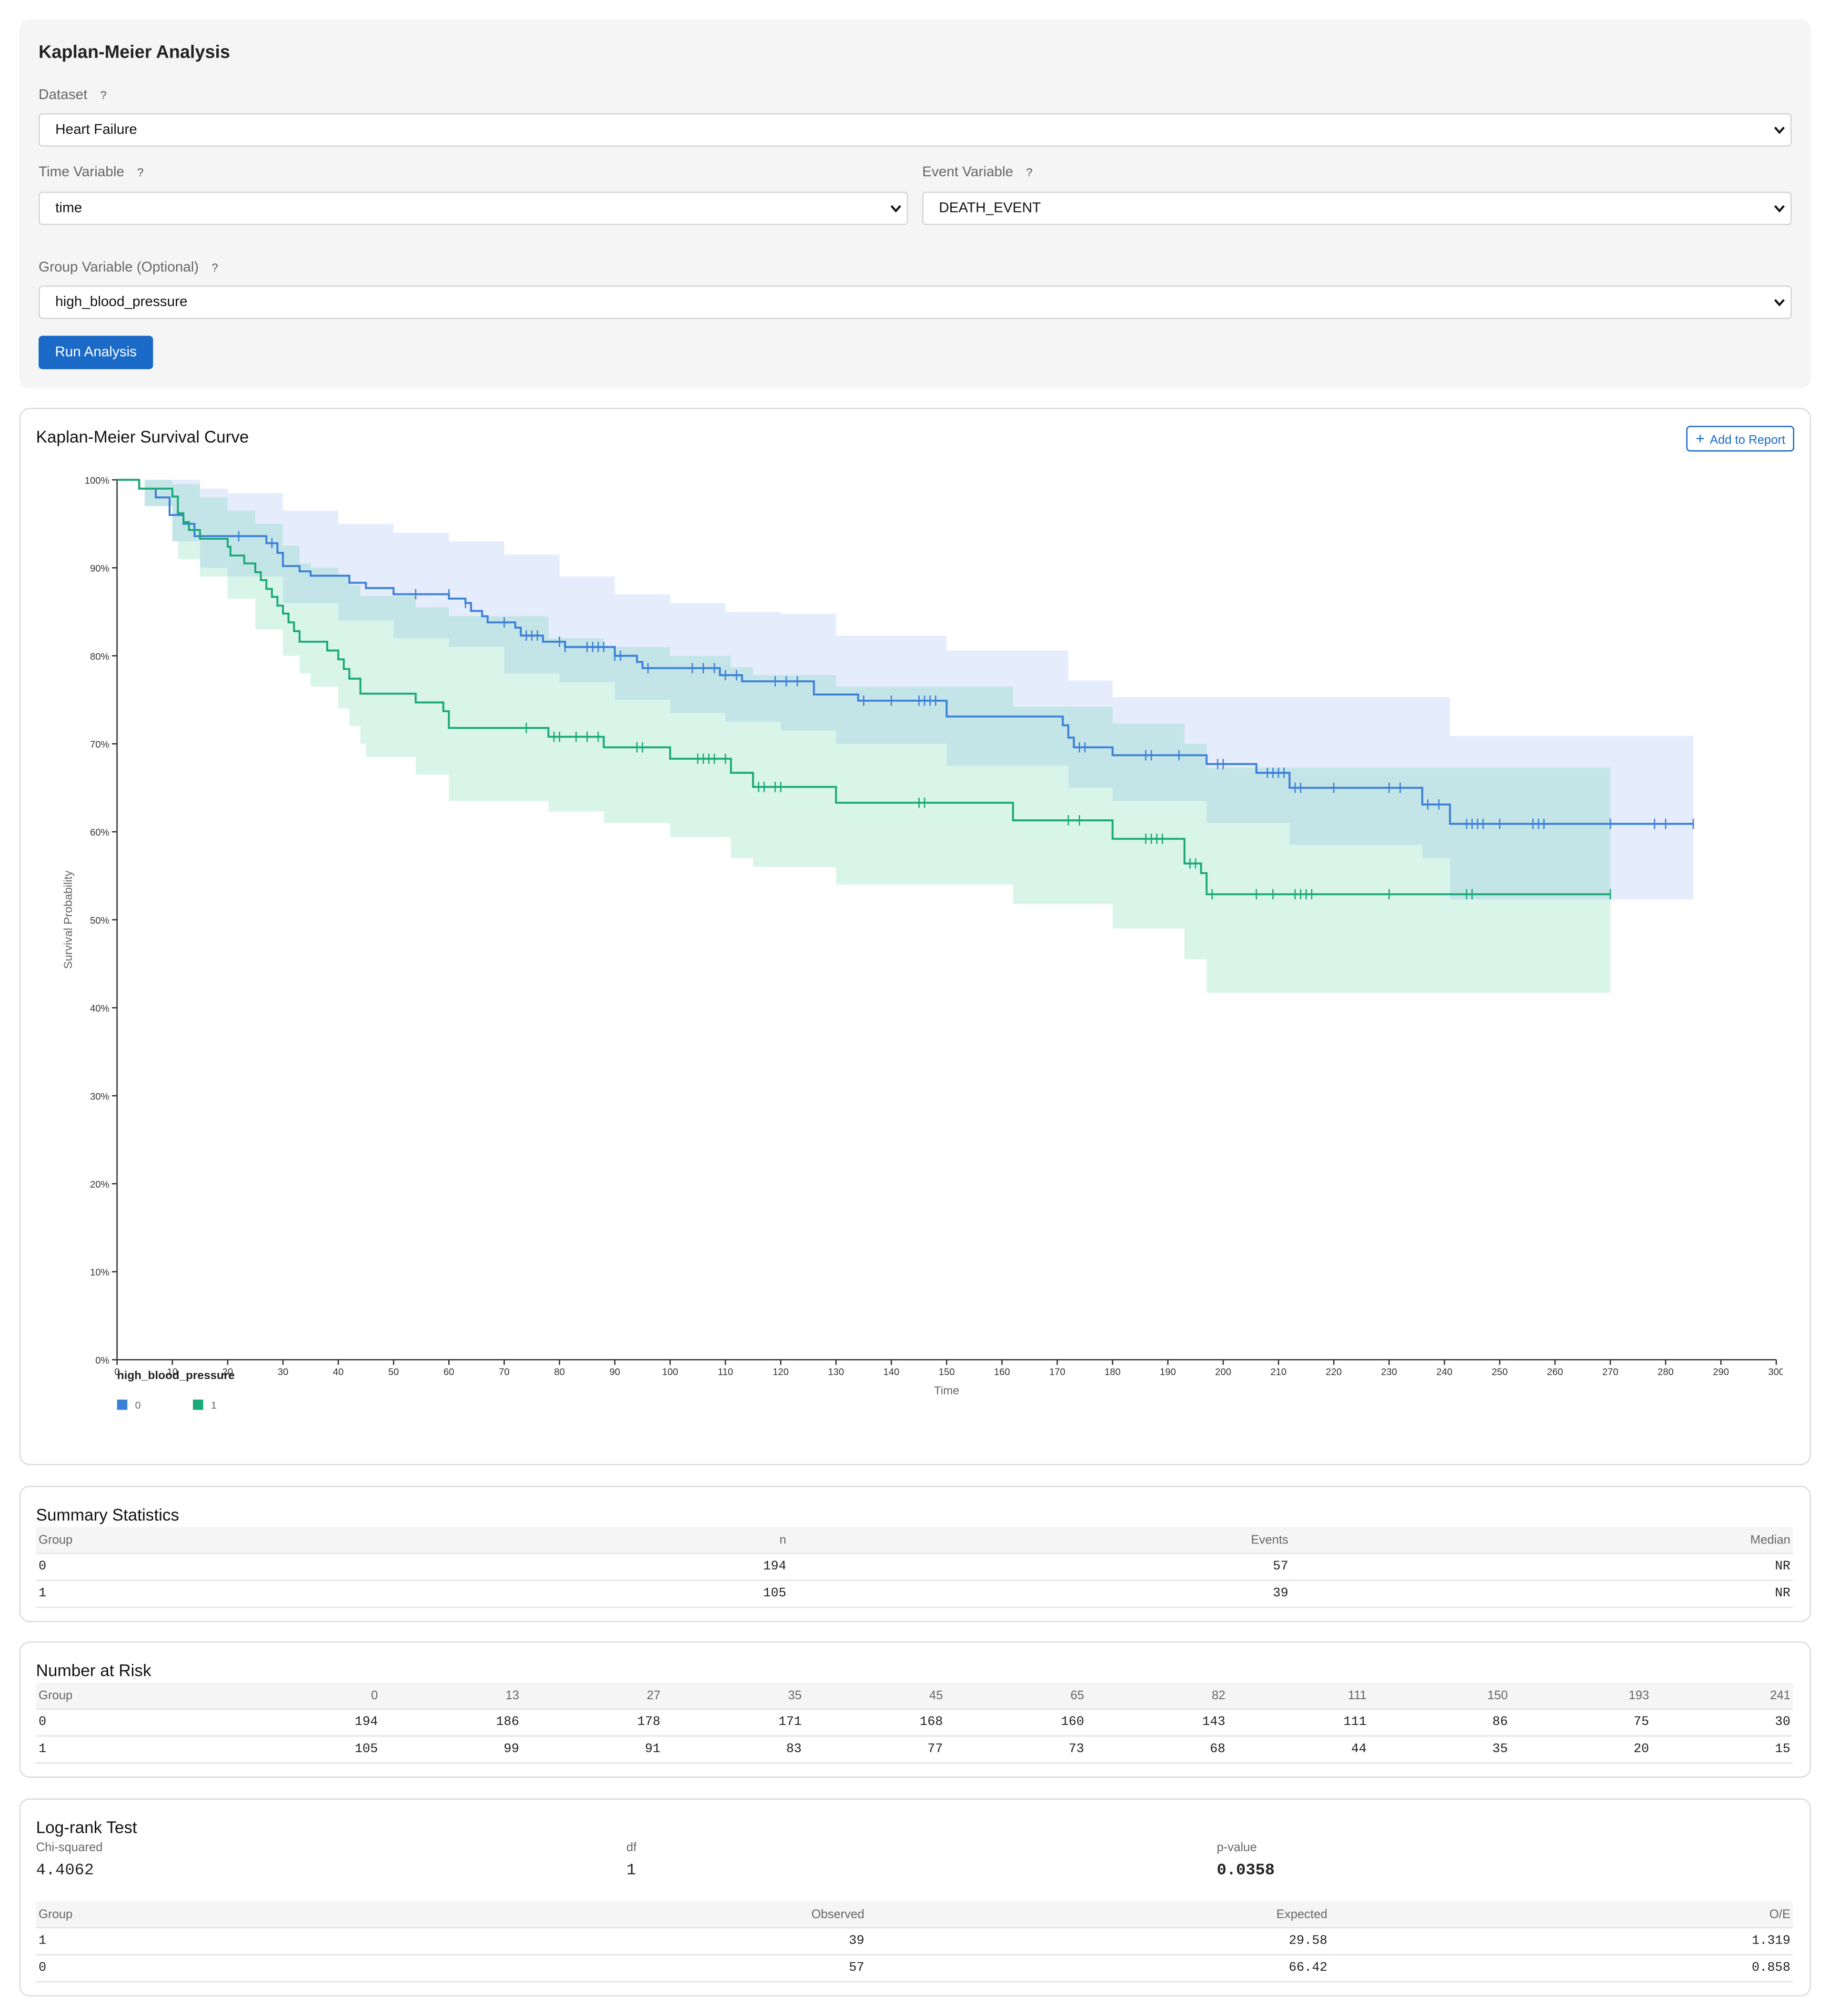 The width and height of the screenshot is (1829, 2016). I want to click on field-label: Dataset?, so click(73, 95).